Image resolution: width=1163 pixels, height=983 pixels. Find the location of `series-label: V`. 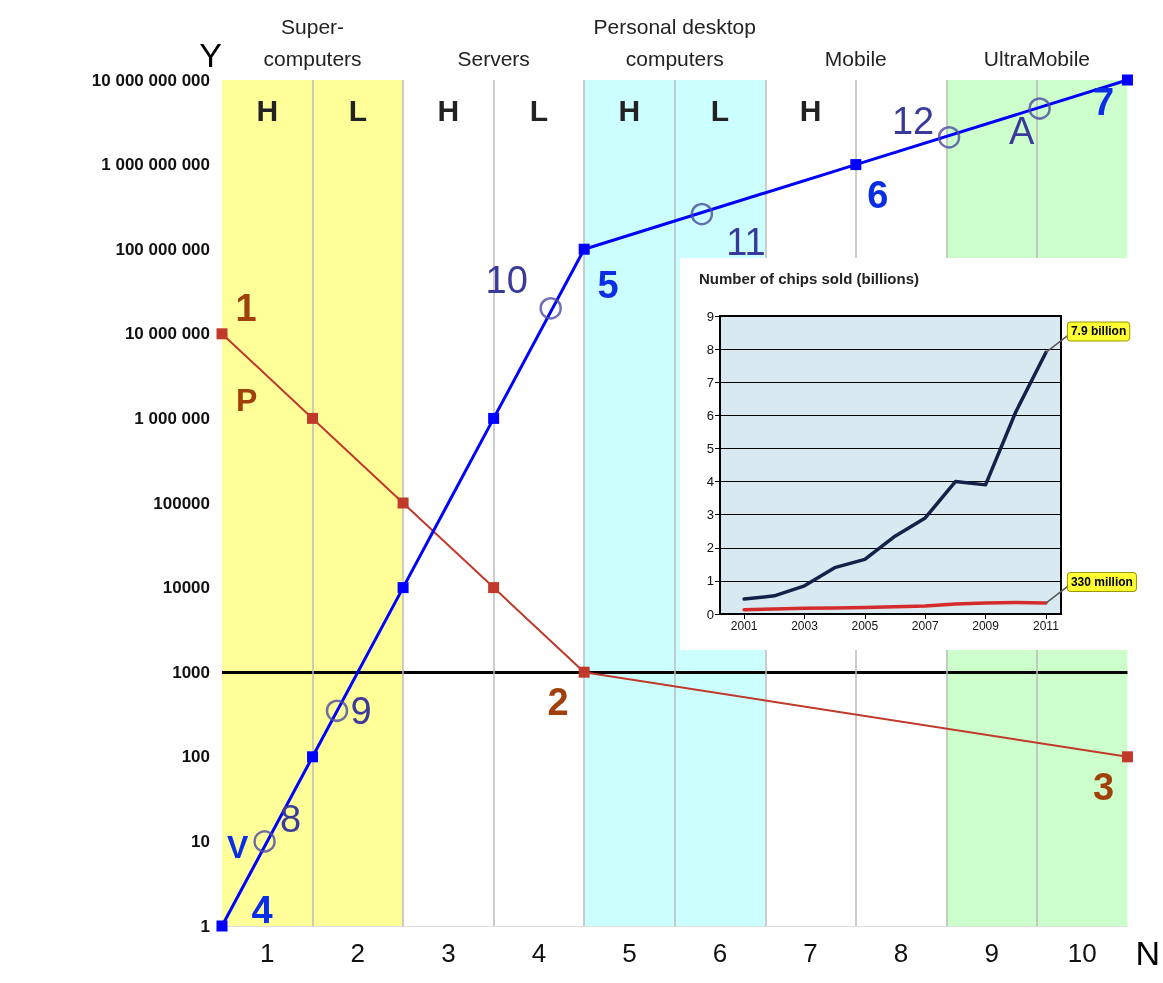

series-label: V is located at coordinates (238, 847).